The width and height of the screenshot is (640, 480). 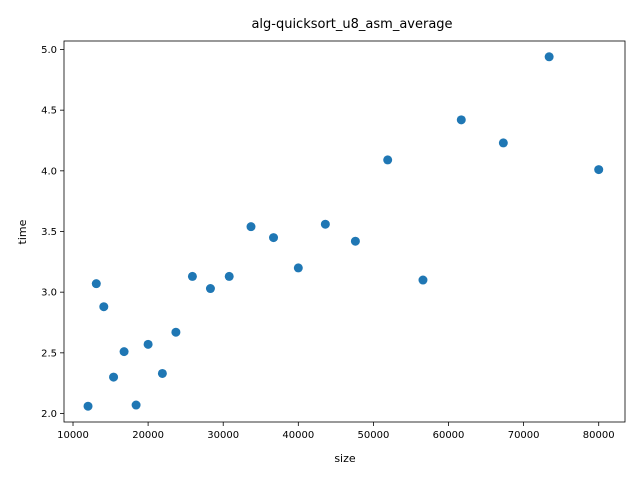 I want to click on x-tick-label: 40000, so click(x=298, y=435).